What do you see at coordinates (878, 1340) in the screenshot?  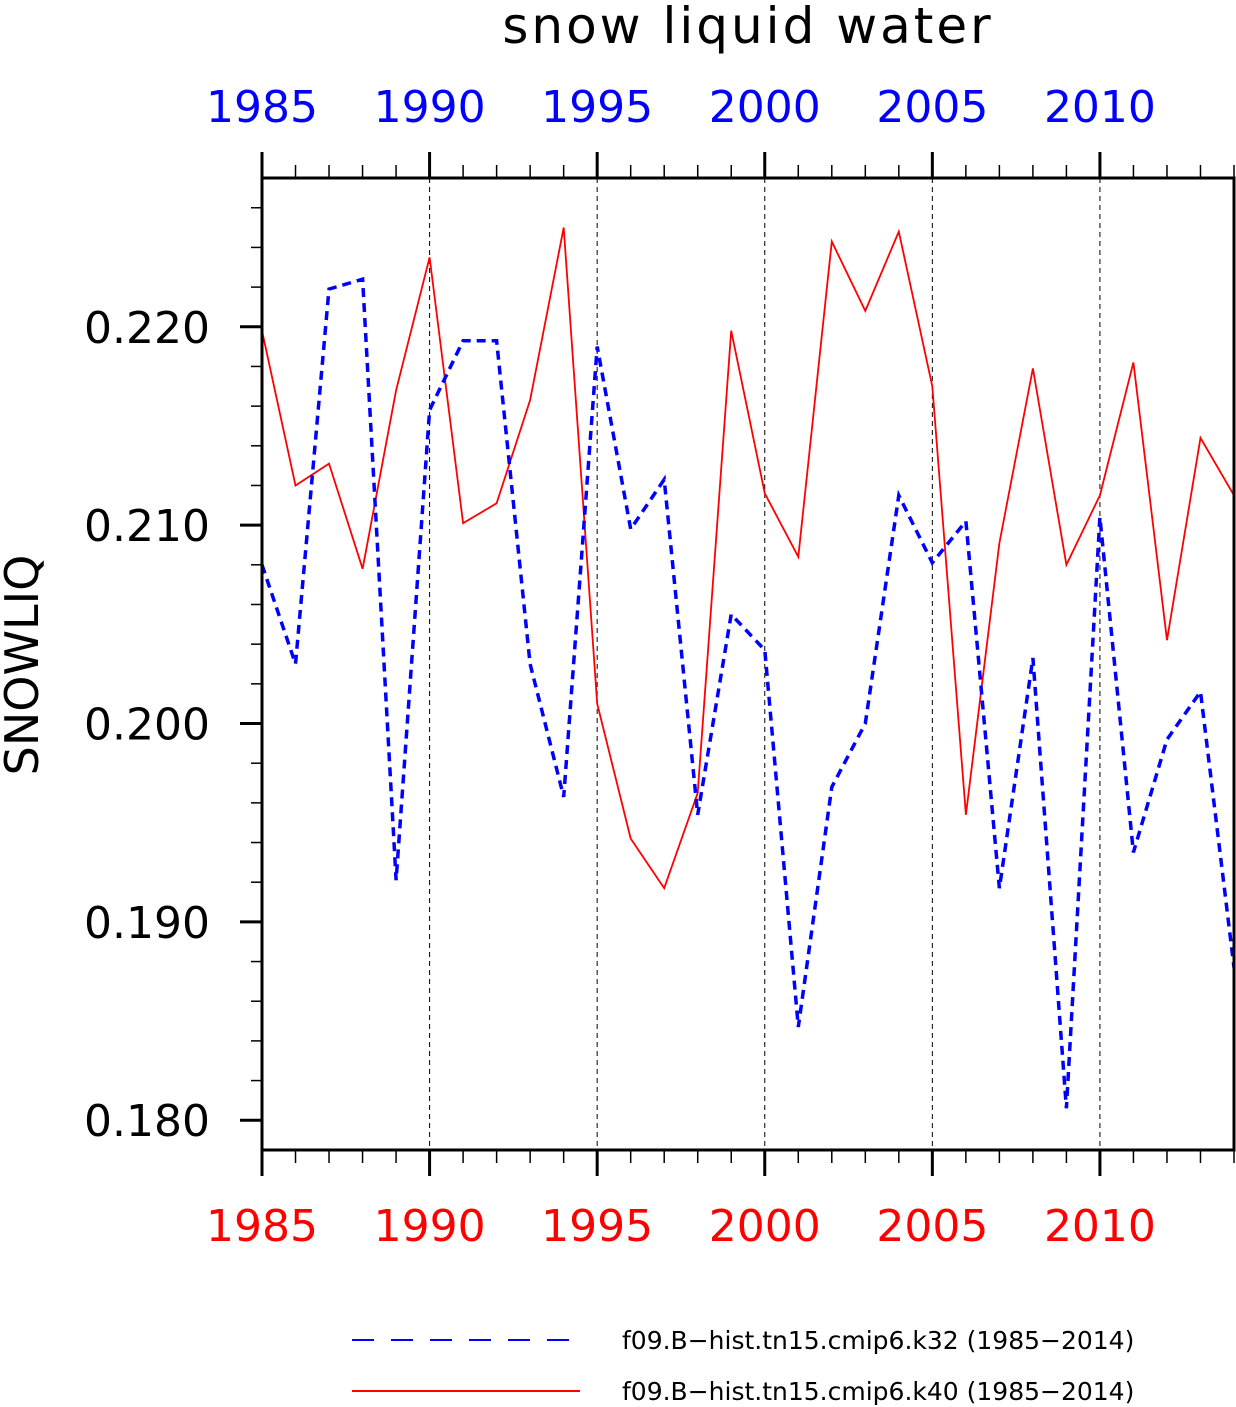 I see `legend-label-0: f09.B−hist.tn15.cmip6.k32 (1985−2014)` at bounding box center [878, 1340].